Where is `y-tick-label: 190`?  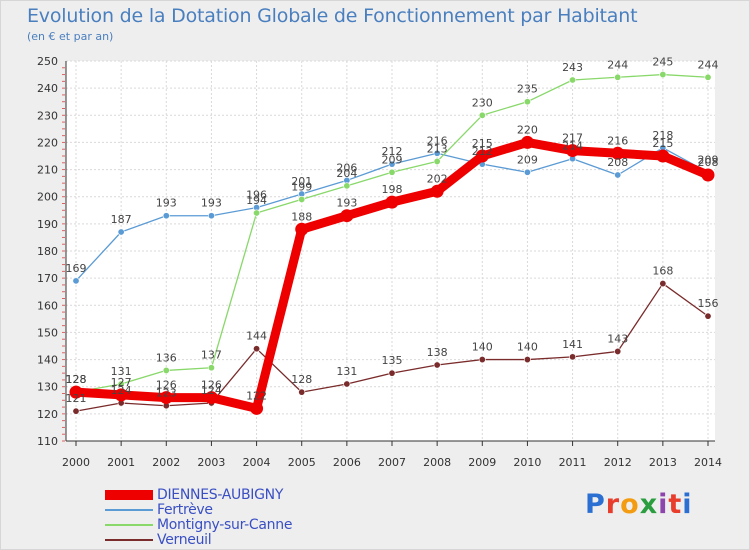 y-tick-label: 190 is located at coordinates (47, 224).